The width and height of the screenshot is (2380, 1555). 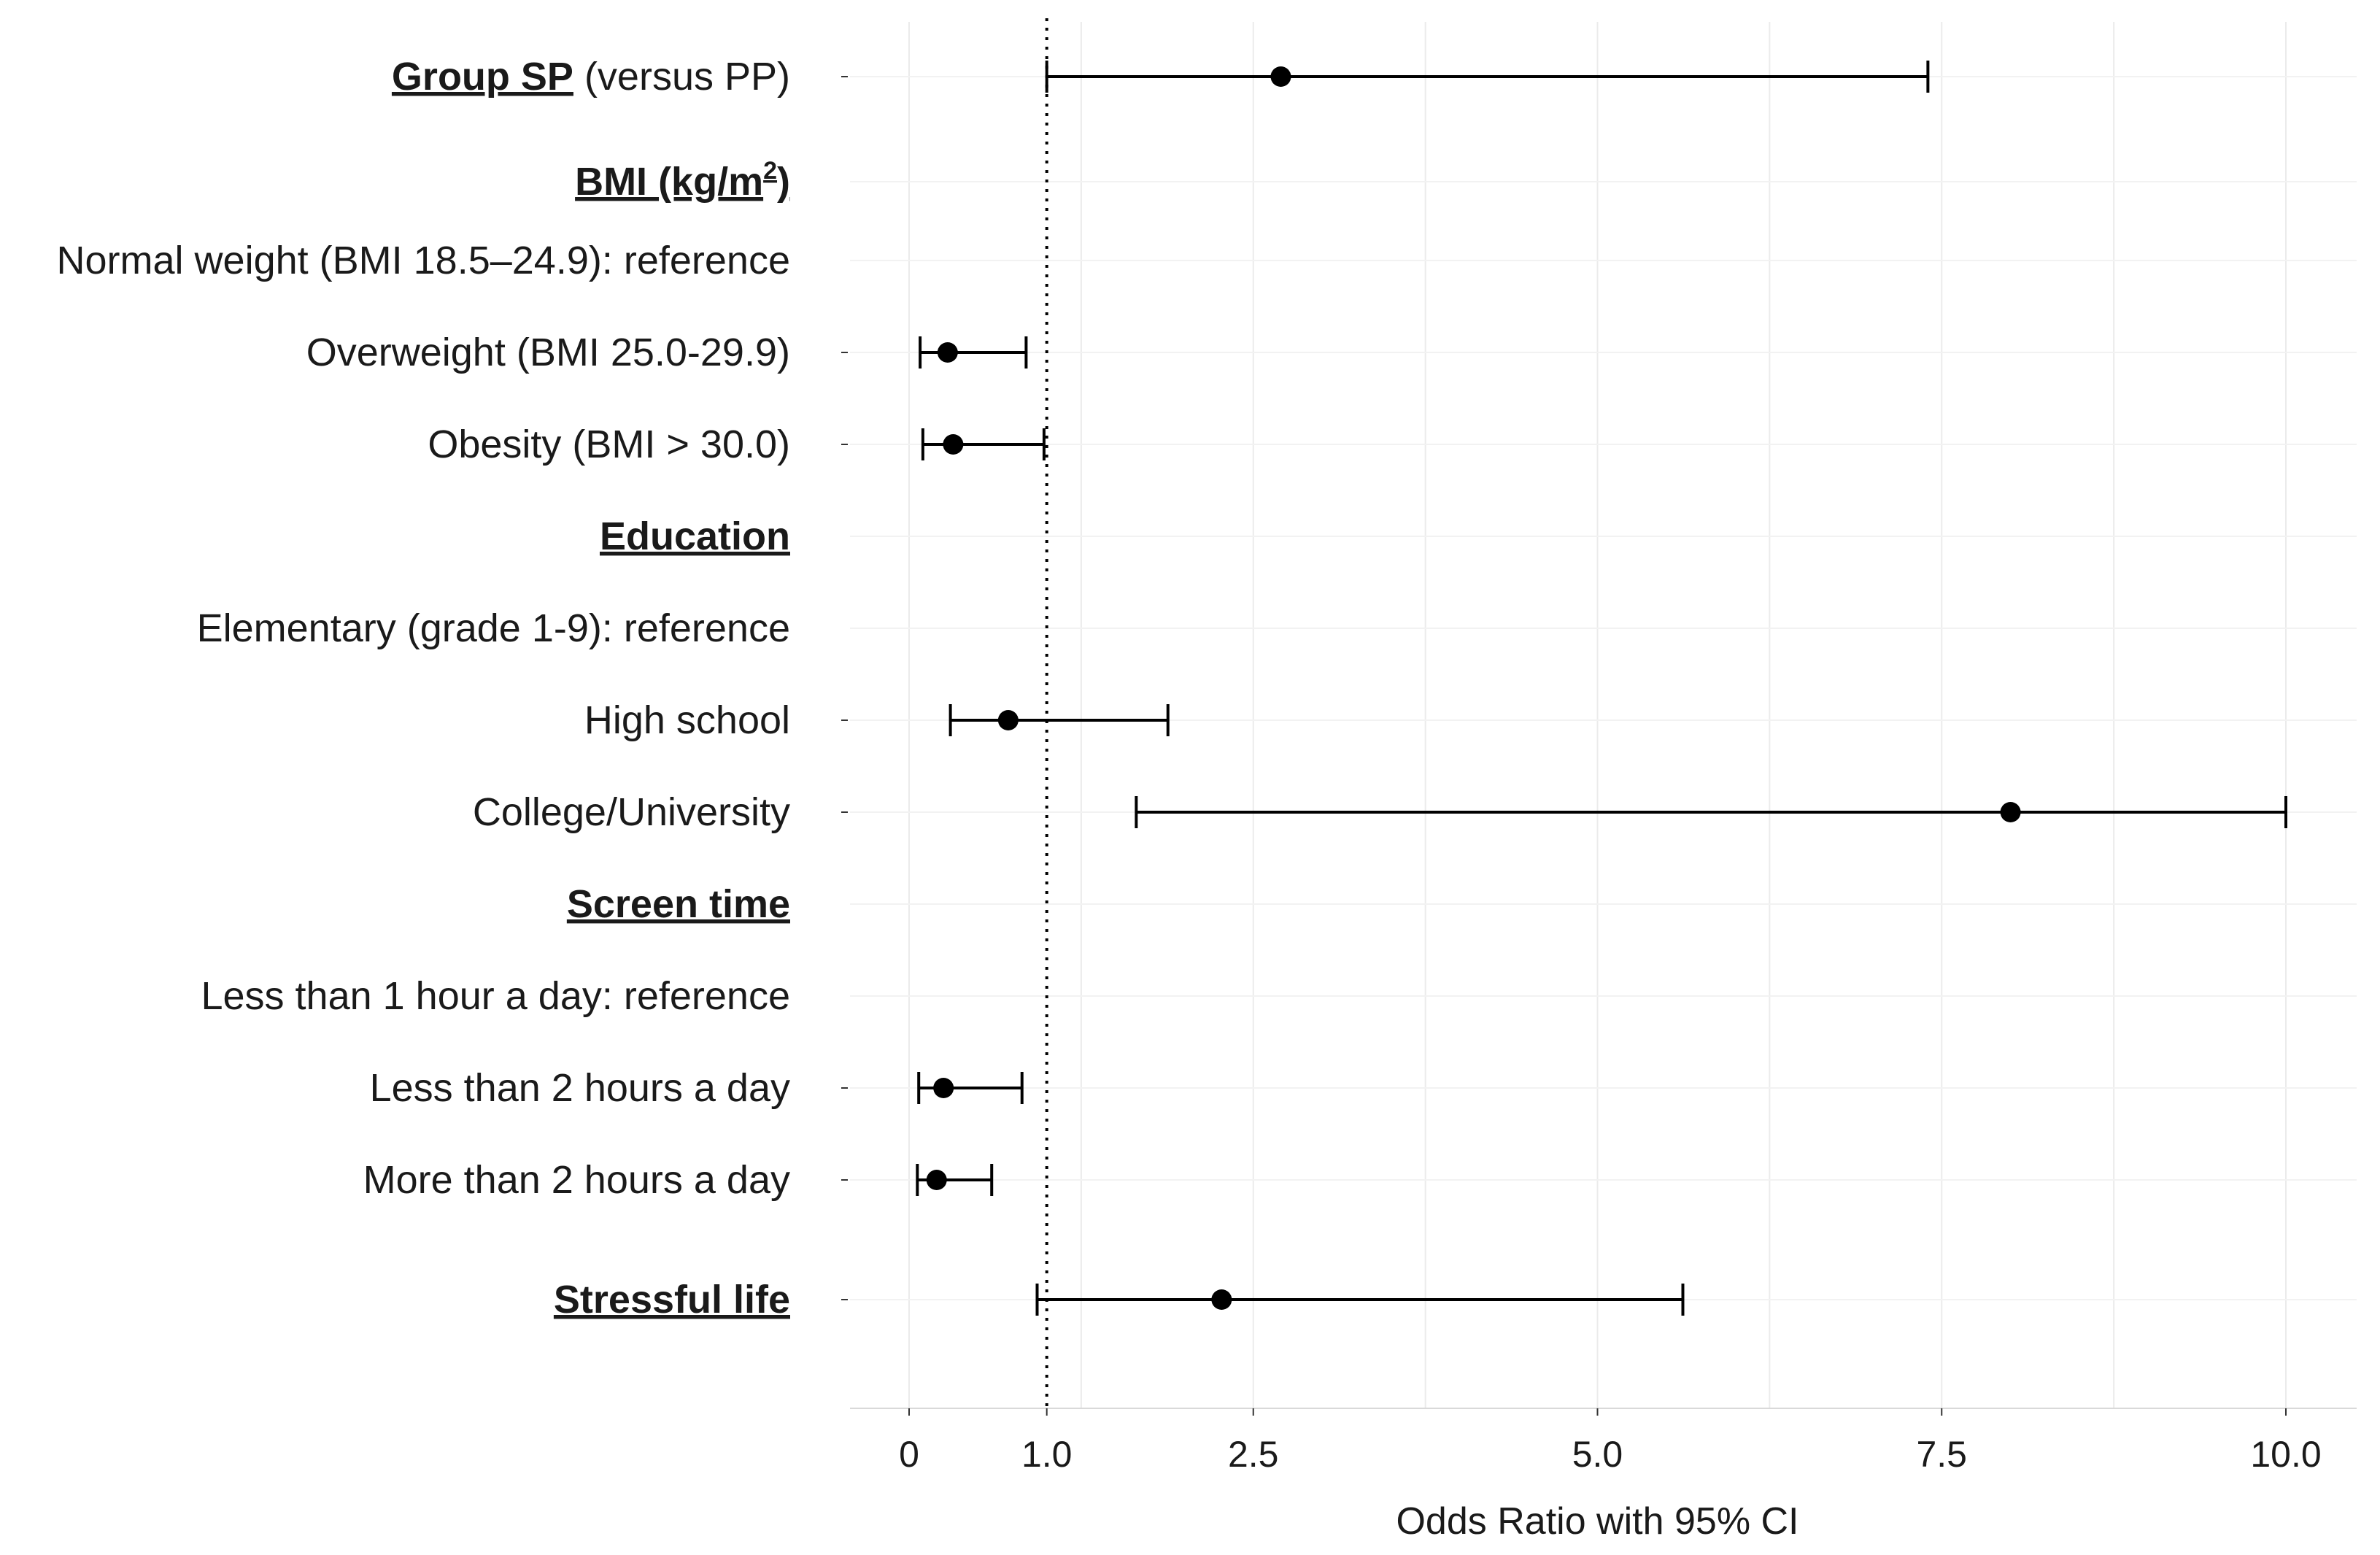 What do you see at coordinates (631, 812) in the screenshot?
I see `row-label: College/University` at bounding box center [631, 812].